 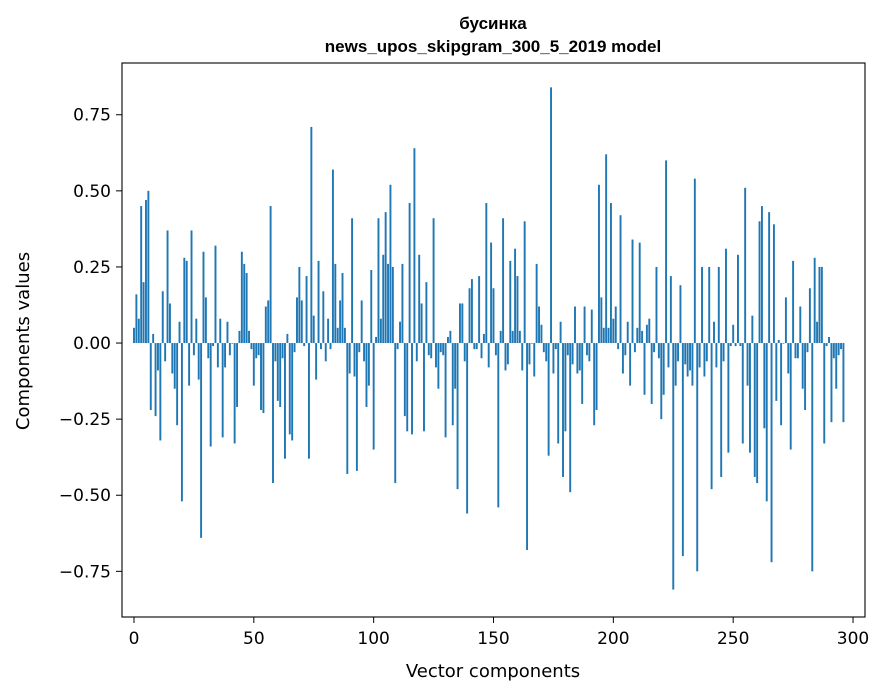 I want to click on x-tick-label: 0, so click(x=134, y=639).